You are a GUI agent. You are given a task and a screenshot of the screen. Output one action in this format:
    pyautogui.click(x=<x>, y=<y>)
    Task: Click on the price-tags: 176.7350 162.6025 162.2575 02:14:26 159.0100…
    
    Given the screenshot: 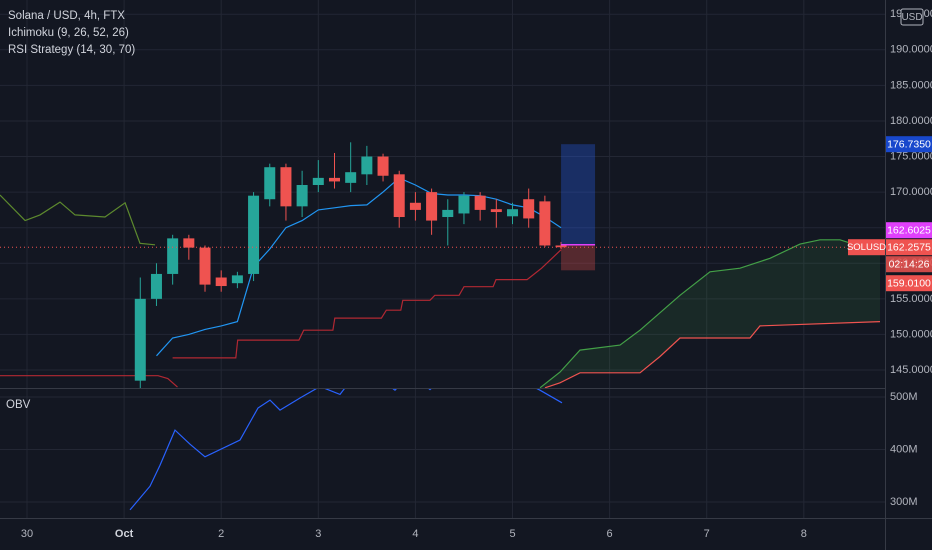 What is the action you would take?
    pyautogui.click(x=889, y=214)
    